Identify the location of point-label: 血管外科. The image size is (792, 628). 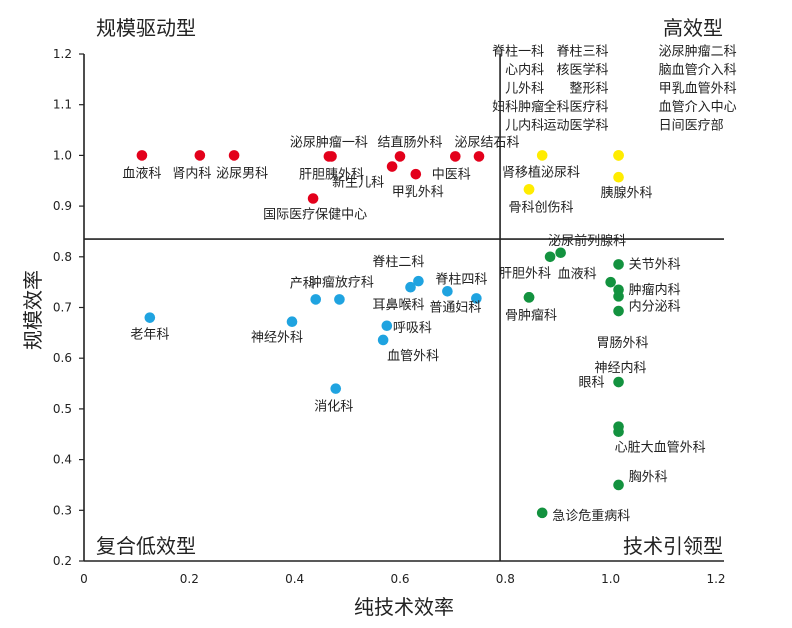
(413, 356).